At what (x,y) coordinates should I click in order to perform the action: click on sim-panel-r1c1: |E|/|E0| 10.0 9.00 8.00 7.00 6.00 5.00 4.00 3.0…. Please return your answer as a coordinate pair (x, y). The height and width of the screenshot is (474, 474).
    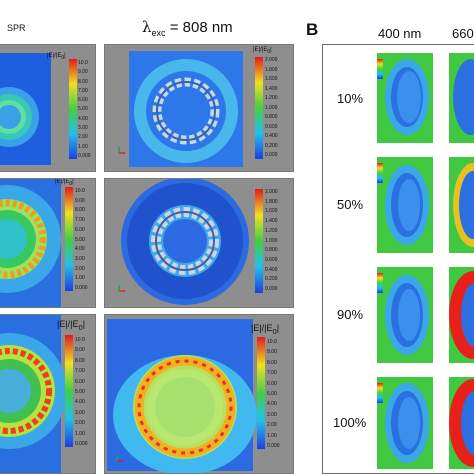
    Looking at the image, I should click on (48, 108).